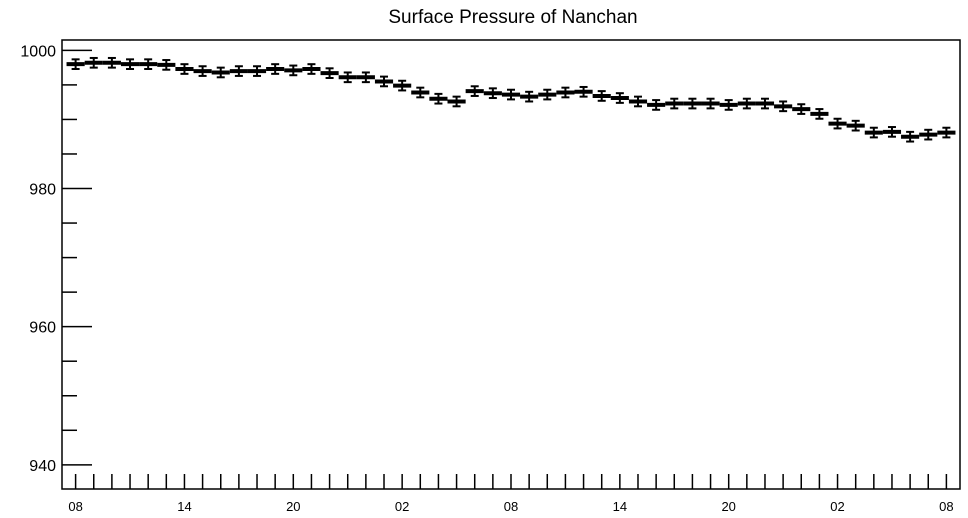 This screenshot has height=518, width=968. Describe the element at coordinates (42, 328) in the screenshot. I see `y-tick-label: 960` at that location.